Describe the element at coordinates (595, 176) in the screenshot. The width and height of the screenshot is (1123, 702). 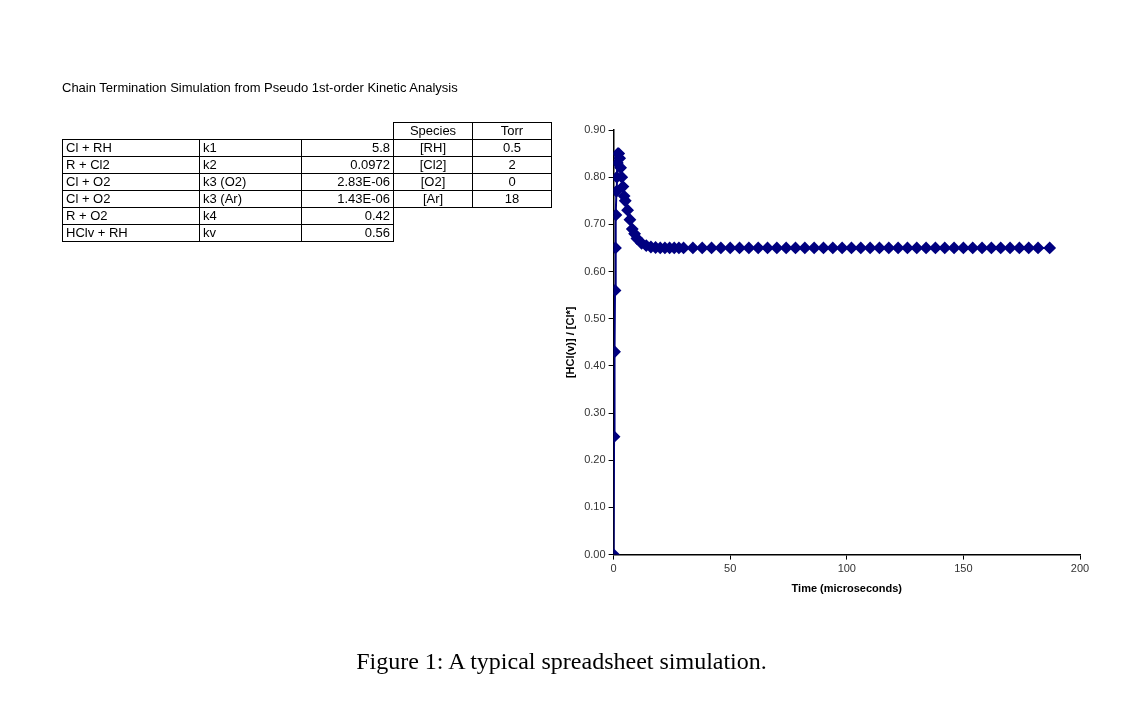
I see `y-tick-label: 0.80` at that location.